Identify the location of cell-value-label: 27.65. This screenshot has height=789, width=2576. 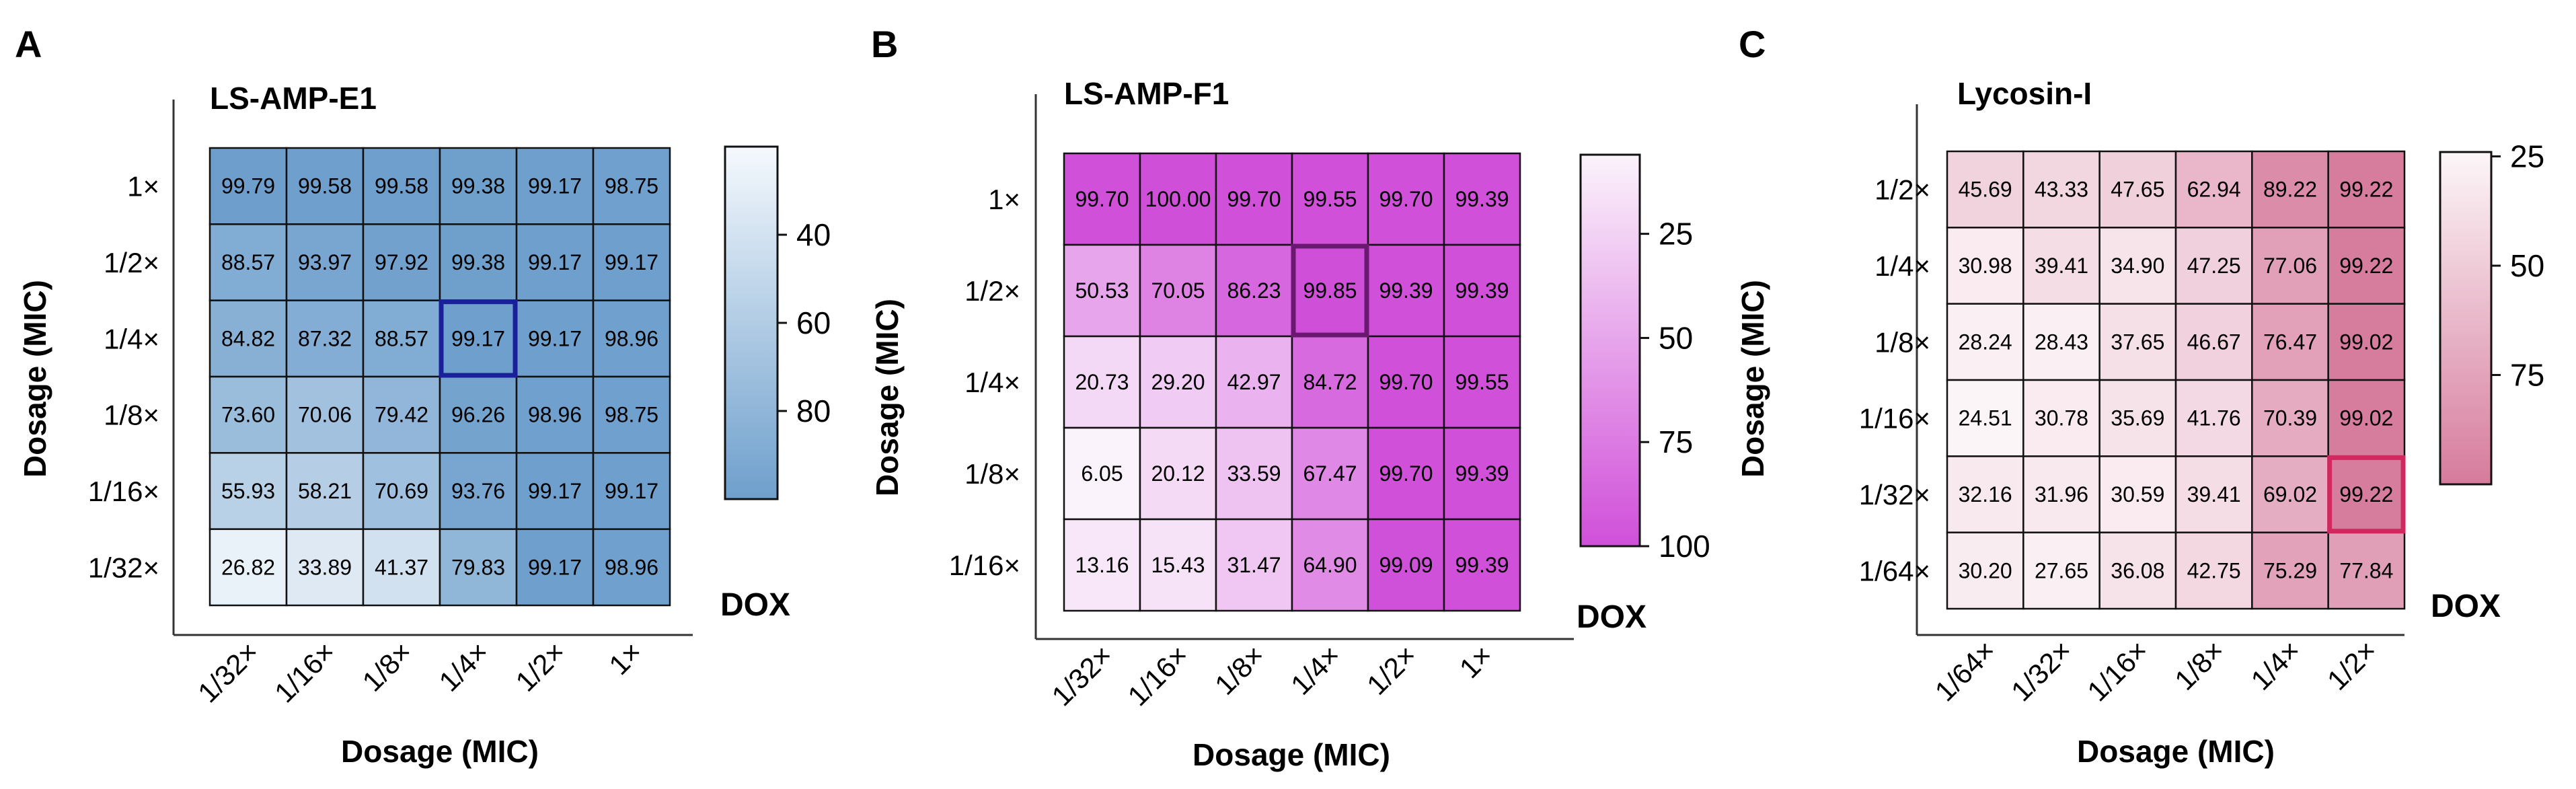
(2061, 570).